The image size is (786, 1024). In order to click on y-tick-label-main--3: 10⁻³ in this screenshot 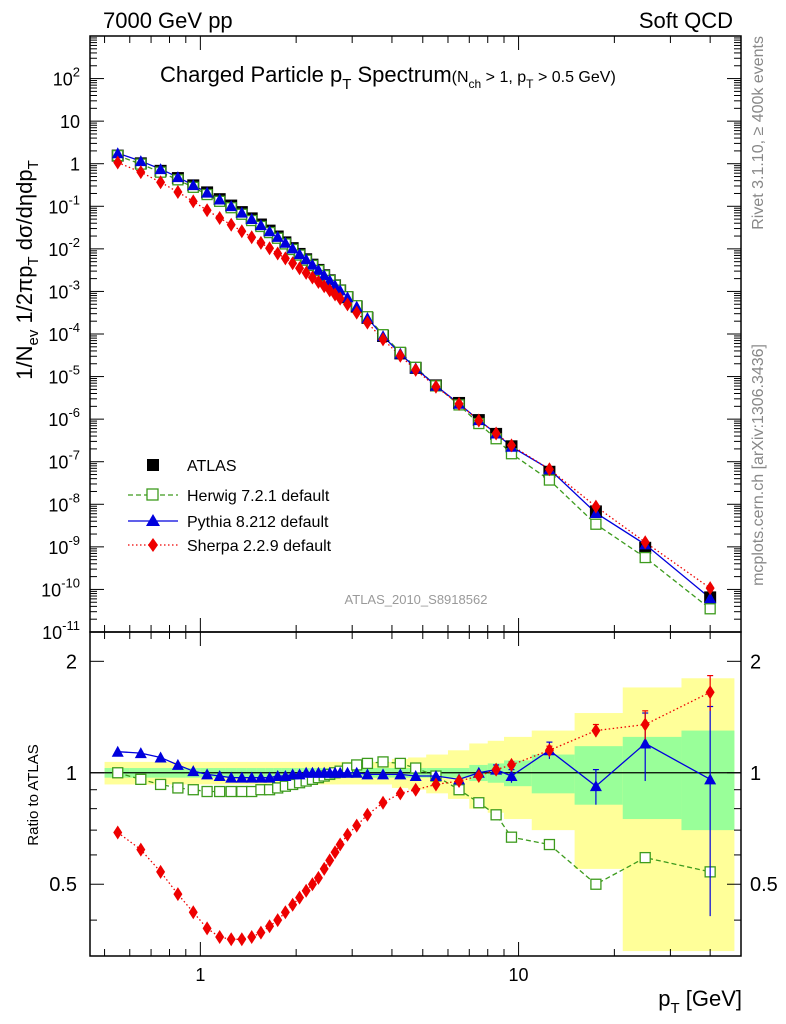, I will do `click(64, 289)`.